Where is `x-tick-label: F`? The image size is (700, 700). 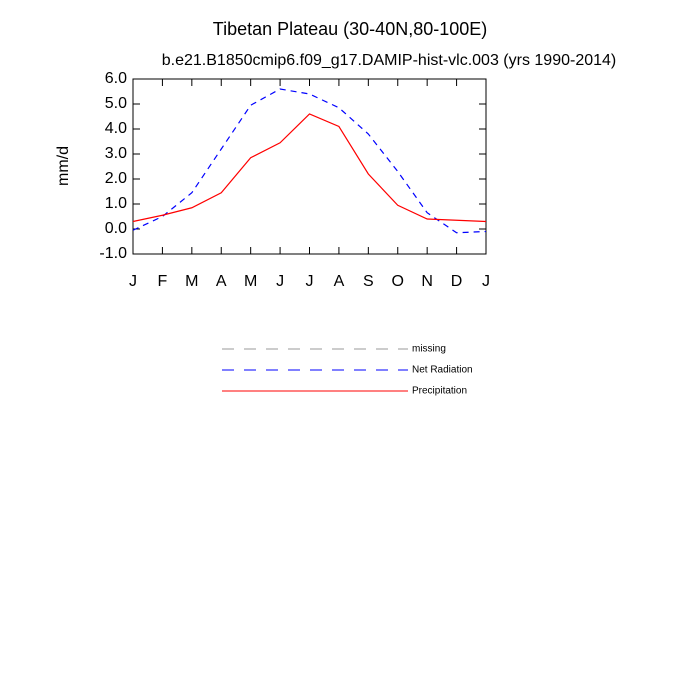
x-tick-label: F is located at coordinates (163, 281).